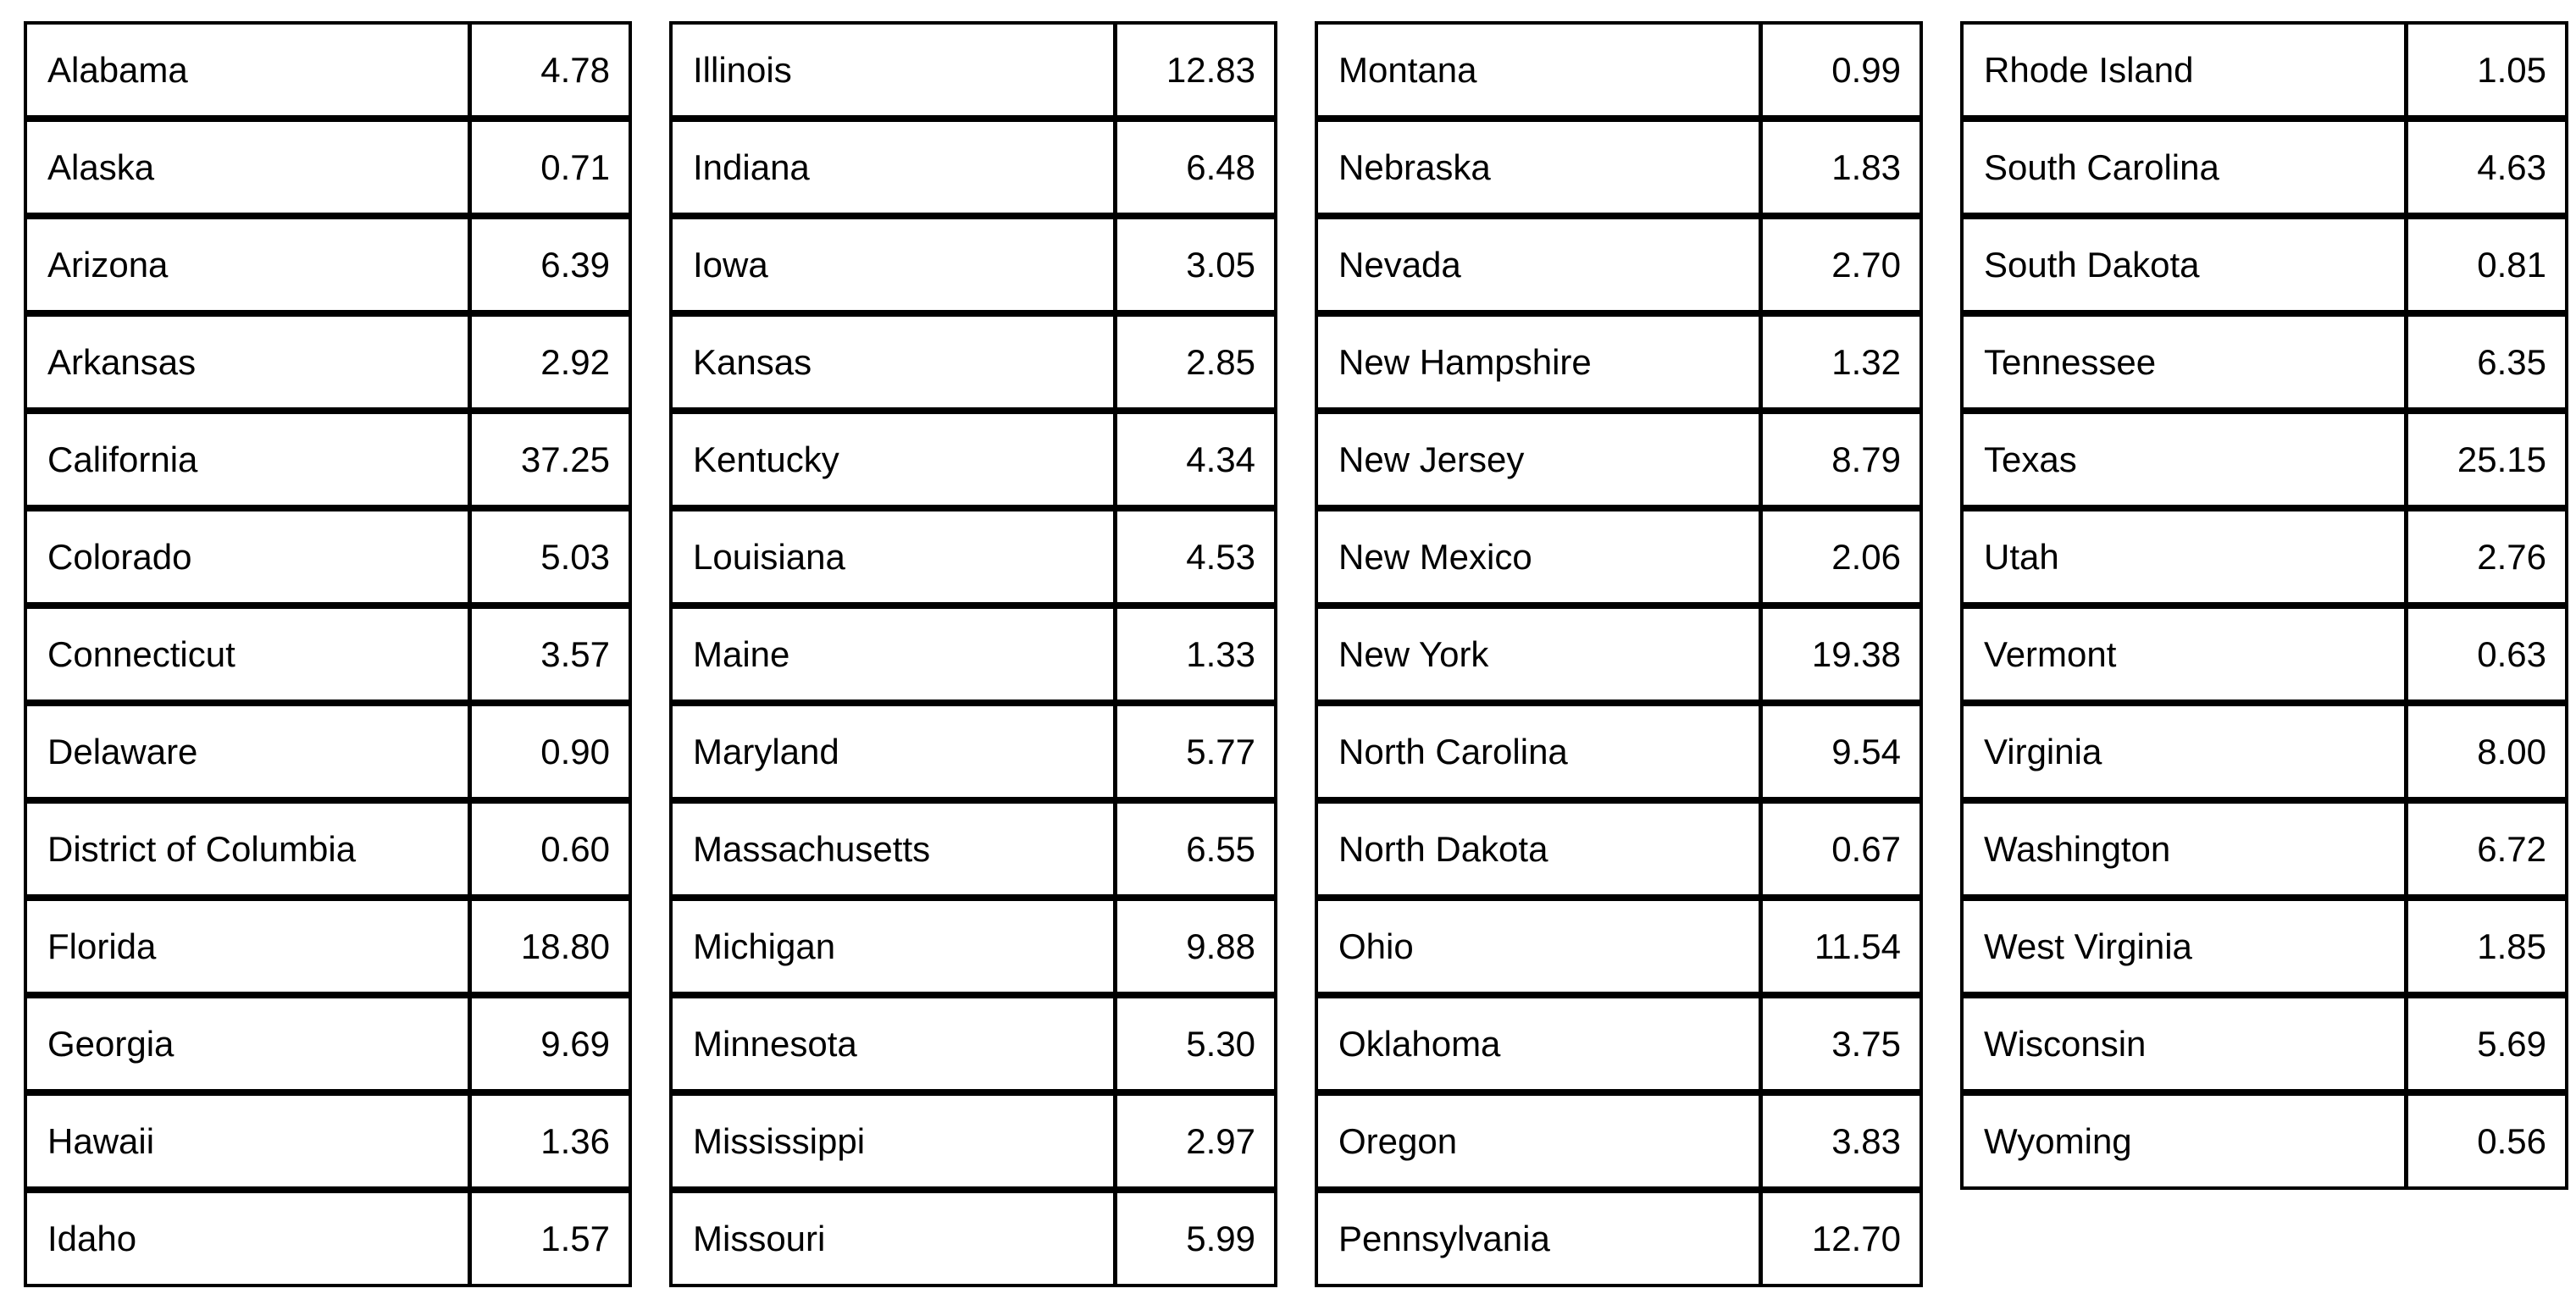 This screenshot has width=2576, height=1316. Describe the element at coordinates (1839, 459) in the screenshot. I see `state-value-cell: 8.79` at that location.